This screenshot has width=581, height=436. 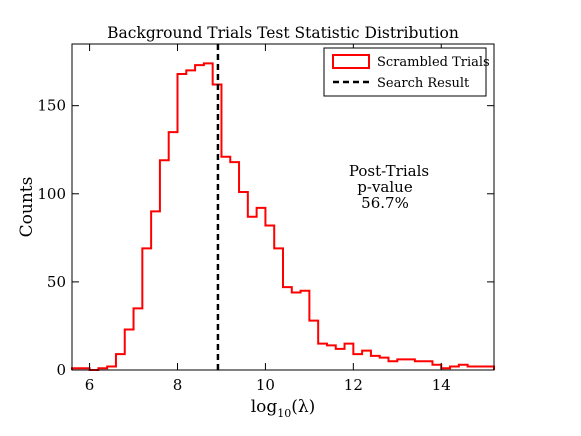 What do you see at coordinates (51, 194) in the screenshot?
I see `y-tick-label: 100` at bounding box center [51, 194].